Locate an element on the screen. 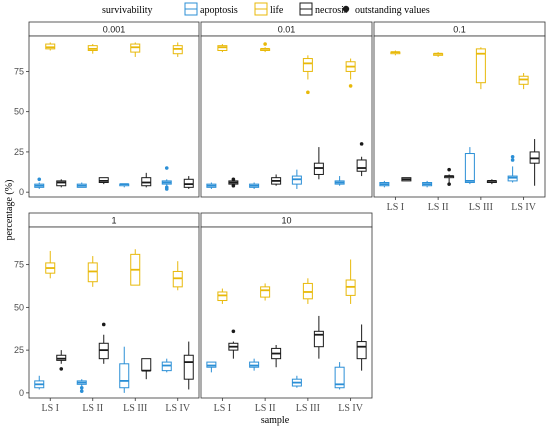 The width and height of the screenshot is (550, 426). panel-strip-label: 10 is located at coordinates (286, 221).